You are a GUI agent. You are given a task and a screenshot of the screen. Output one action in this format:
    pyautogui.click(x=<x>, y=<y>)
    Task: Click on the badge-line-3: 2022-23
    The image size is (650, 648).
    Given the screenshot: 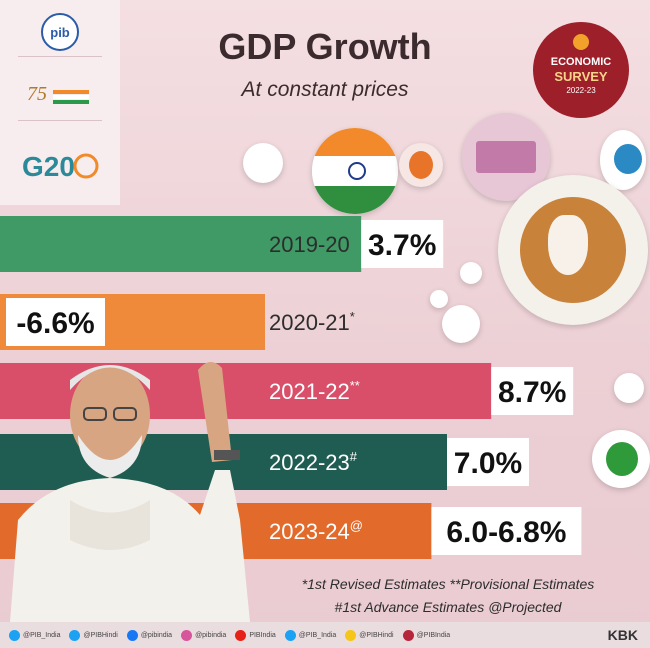 What is the action you would take?
    pyautogui.click(x=581, y=90)
    